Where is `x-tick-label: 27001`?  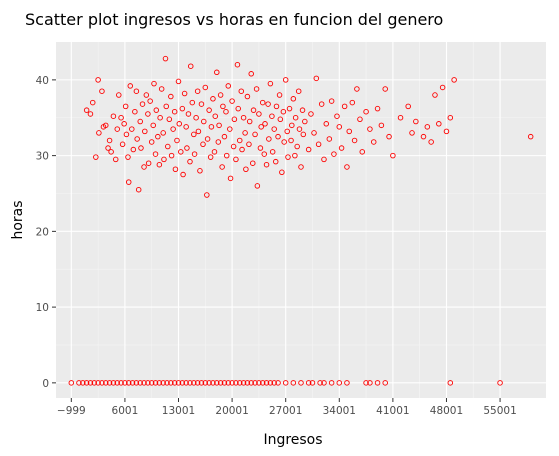 x-tick-label: 27001 is located at coordinates (285, 411).